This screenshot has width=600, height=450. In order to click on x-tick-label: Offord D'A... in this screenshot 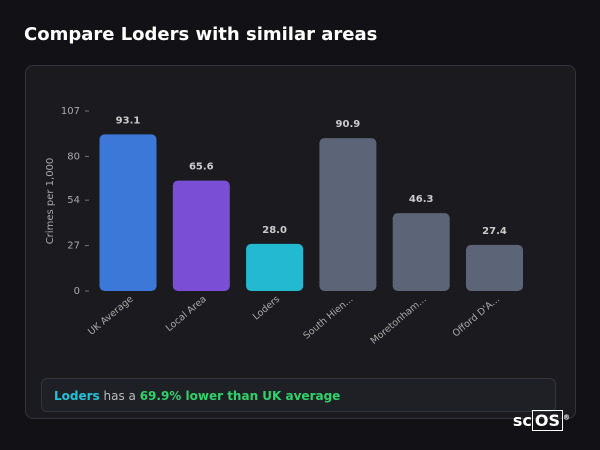, I will do `click(476, 317)`.